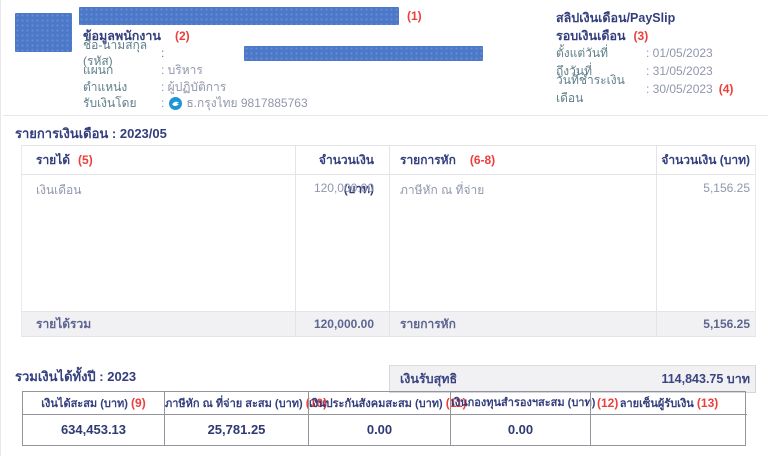  What do you see at coordinates (163, 53) in the screenshot?
I see `employee-name-colon: :` at bounding box center [163, 53].